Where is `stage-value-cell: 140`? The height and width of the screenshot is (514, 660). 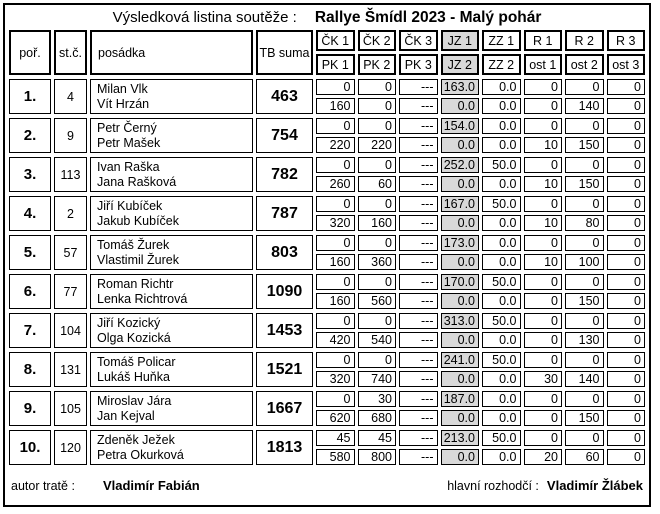 stage-value-cell: 140 is located at coordinates (584, 106).